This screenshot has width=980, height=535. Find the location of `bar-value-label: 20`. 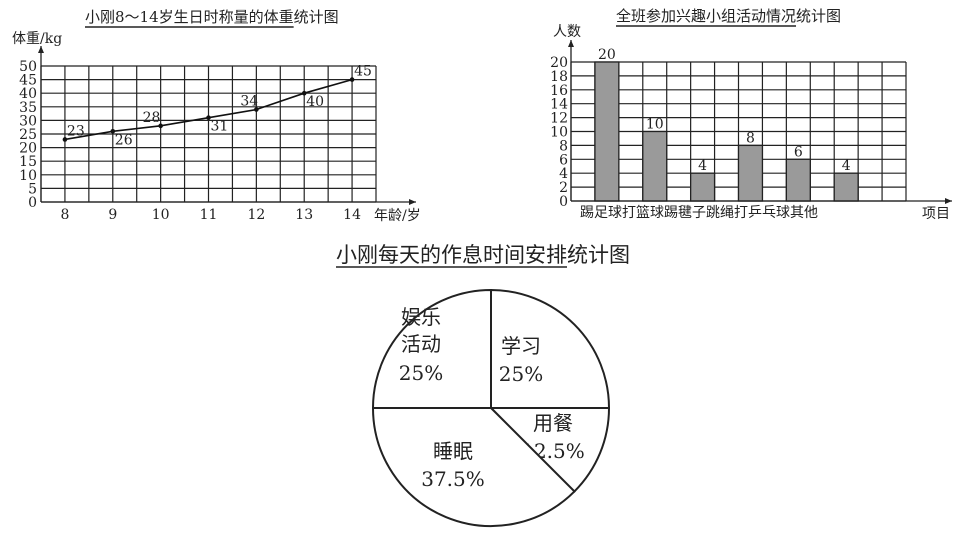

bar-value-label: 20 is located at coordinates (607, 55).